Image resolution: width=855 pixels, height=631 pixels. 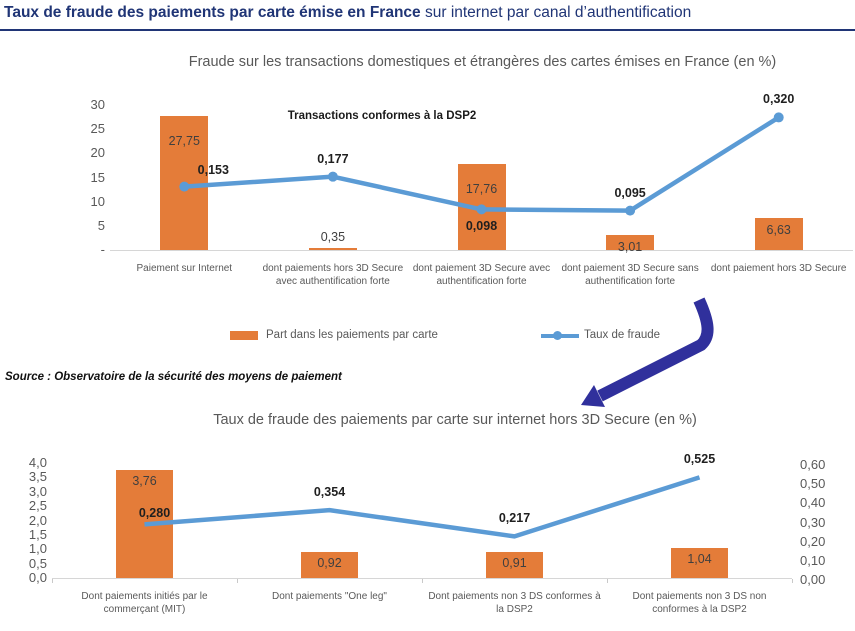 What do you see at coordinates (427, 30) in the screenshot?
I see `title-underline` at bounding box center [427, 30].